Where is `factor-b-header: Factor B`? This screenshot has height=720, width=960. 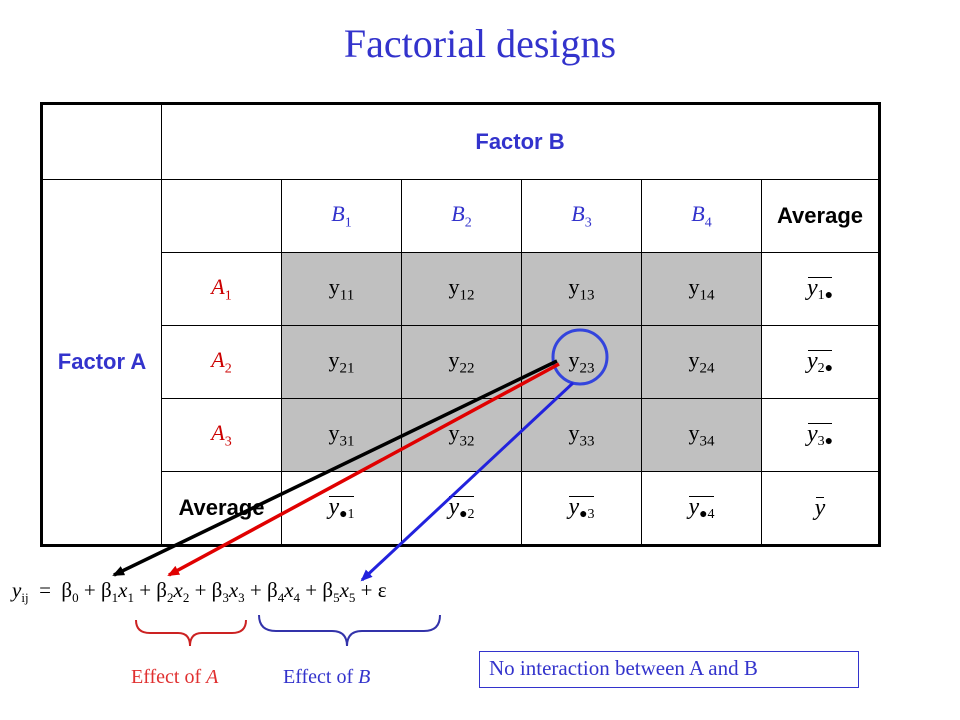
factor-b-header: Factor B is located at coordinates (520, 141).